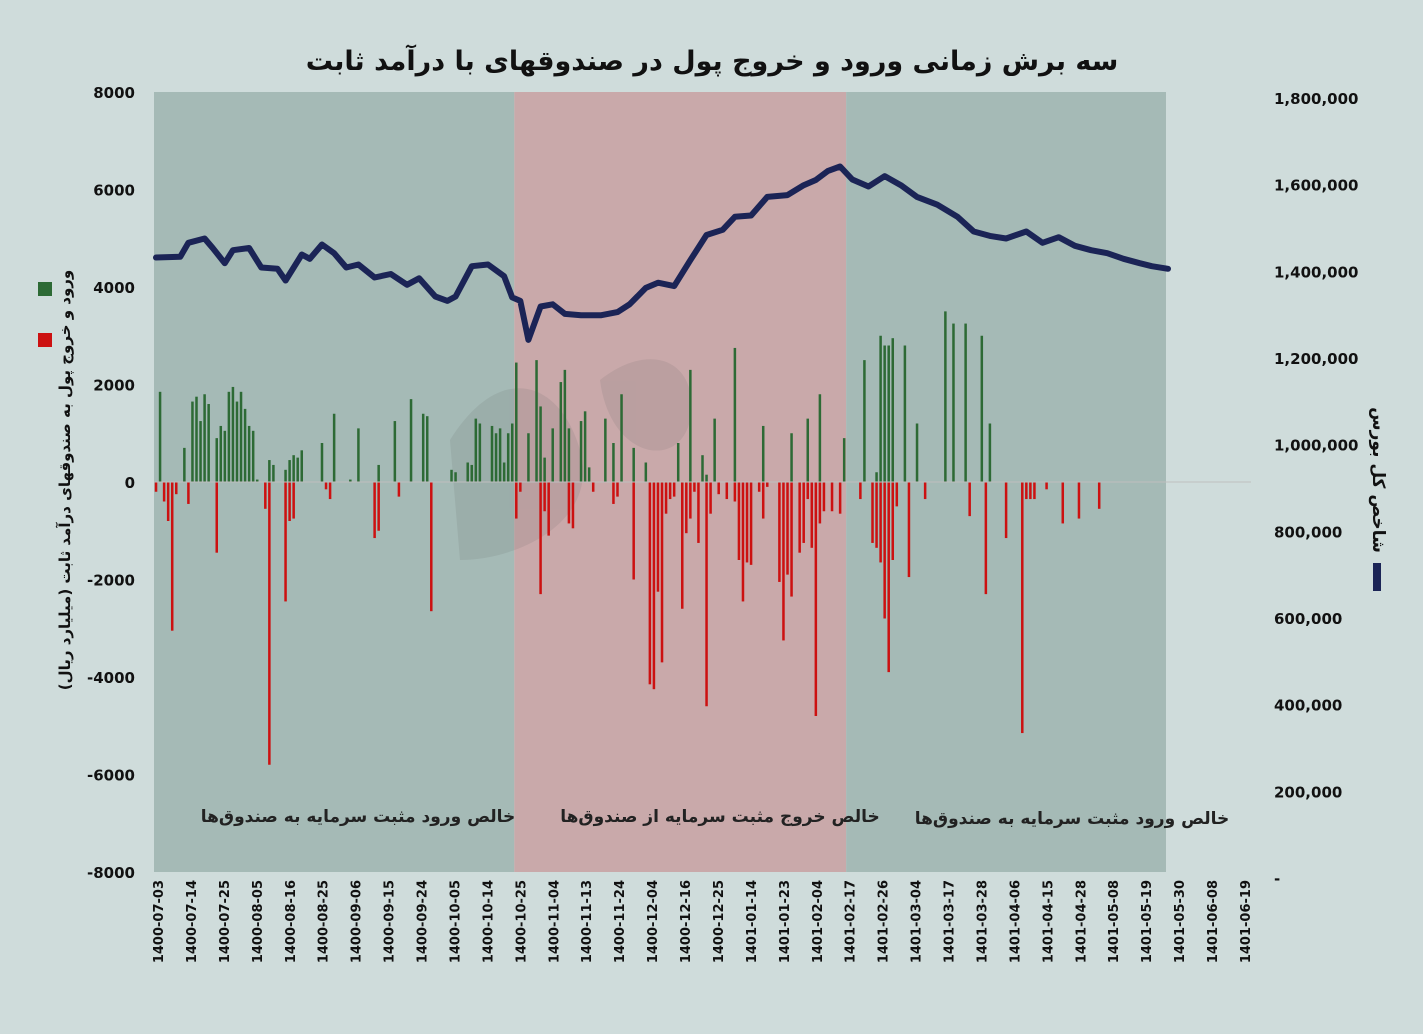  I want to click on x-tick-label: 1400-10-14, so click(488, 921).